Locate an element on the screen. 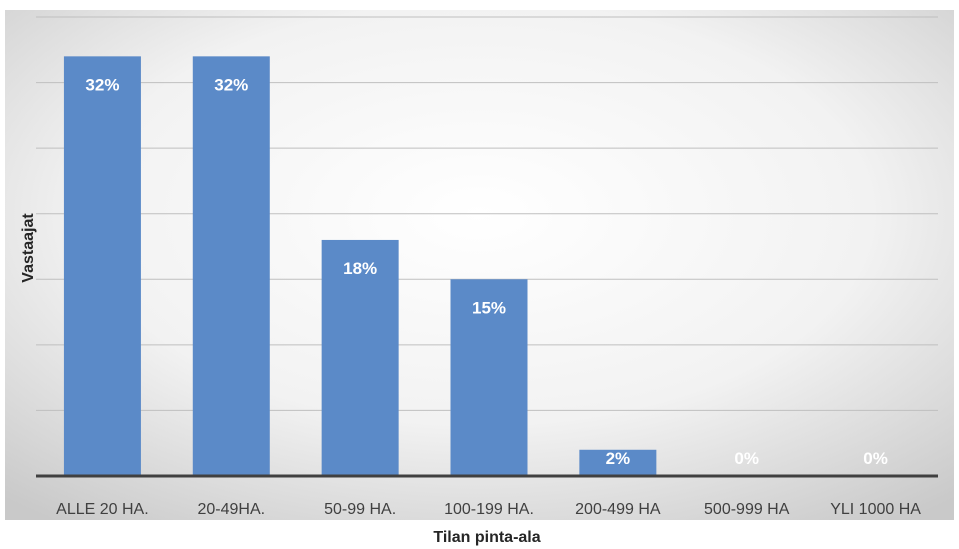 This screenshot has height=549, width=959. x-tick-label: 200-499 HA is located at coordinates (618, 509).